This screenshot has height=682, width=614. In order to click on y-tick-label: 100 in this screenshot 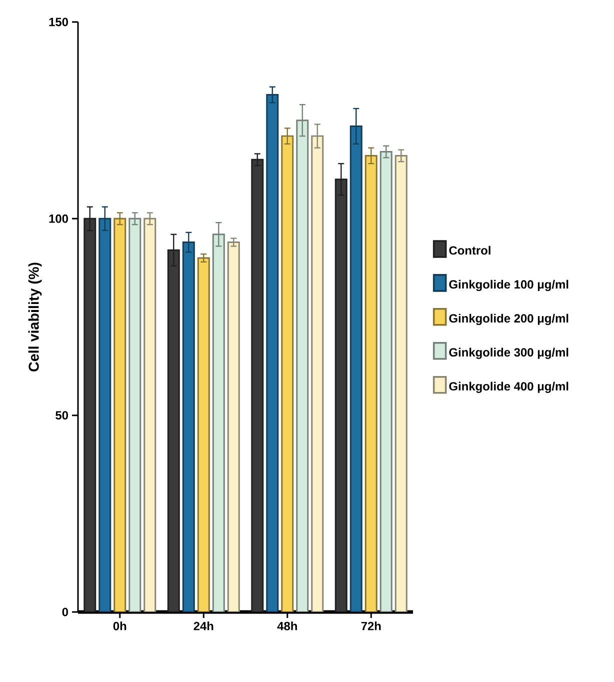, I will do `click(58, 218)`.